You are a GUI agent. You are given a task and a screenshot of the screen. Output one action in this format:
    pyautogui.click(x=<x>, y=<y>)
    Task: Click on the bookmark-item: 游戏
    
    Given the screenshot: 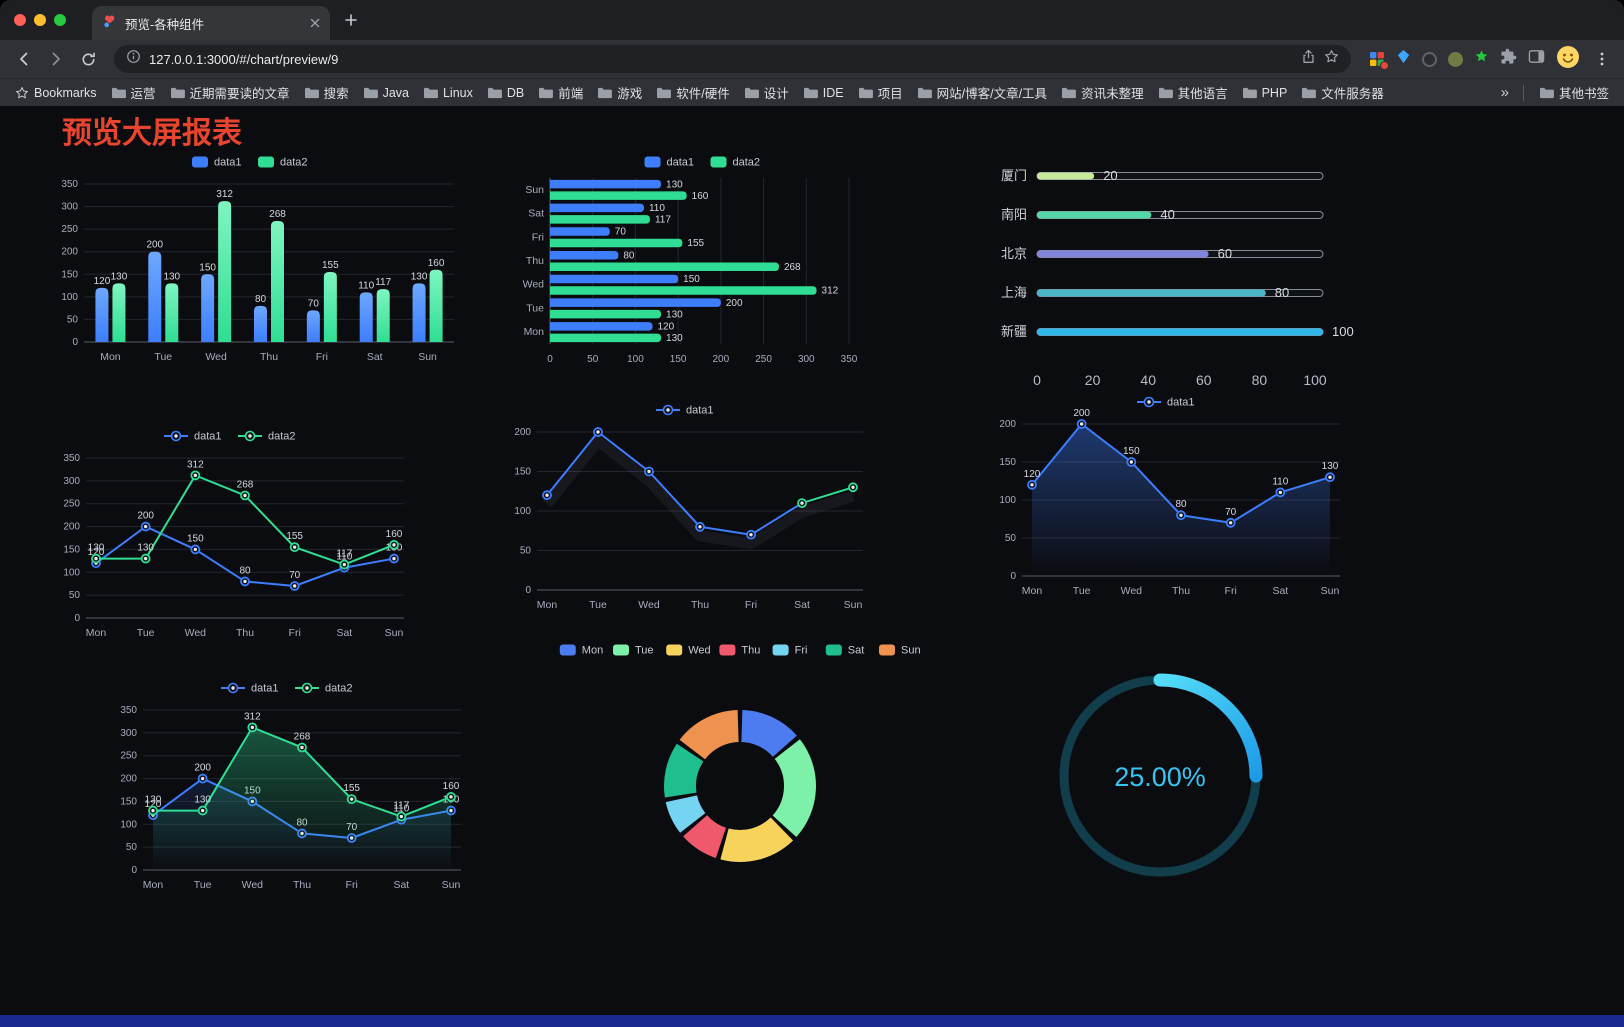 What is the action you would take?
    pyautogui.click(x=619, y=92)
    